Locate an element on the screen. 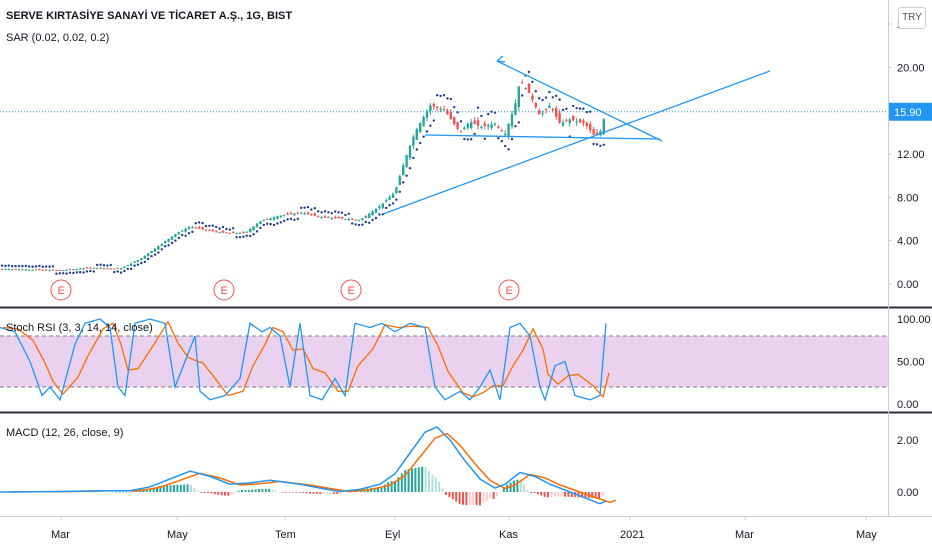 This screenshot has width=932, height=555. x-tick-label: May is located at coordinates (866, 535).